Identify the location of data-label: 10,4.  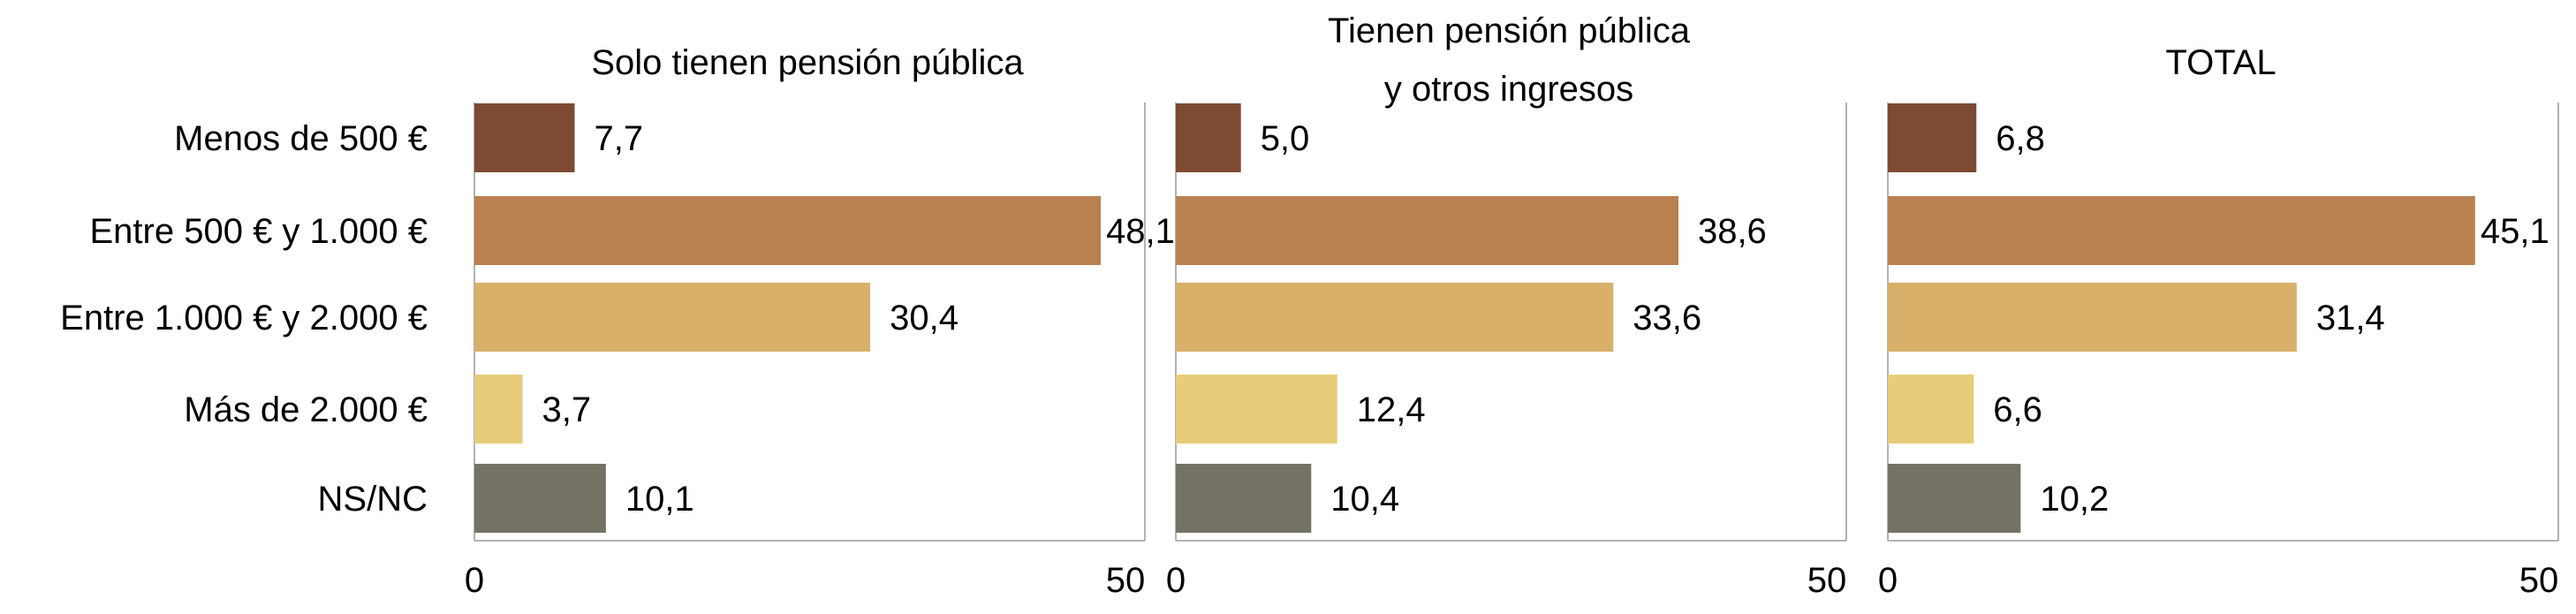
(1364, 499).